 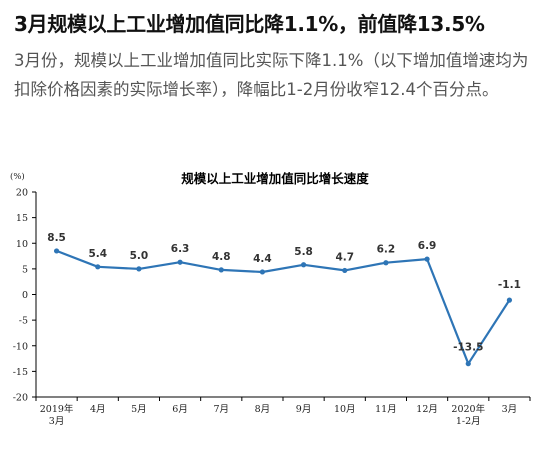 What do you see at coordinates (98, 409) in the screenshot?
I see `x-tick-label: 4月` at bounding box center [98, 409].